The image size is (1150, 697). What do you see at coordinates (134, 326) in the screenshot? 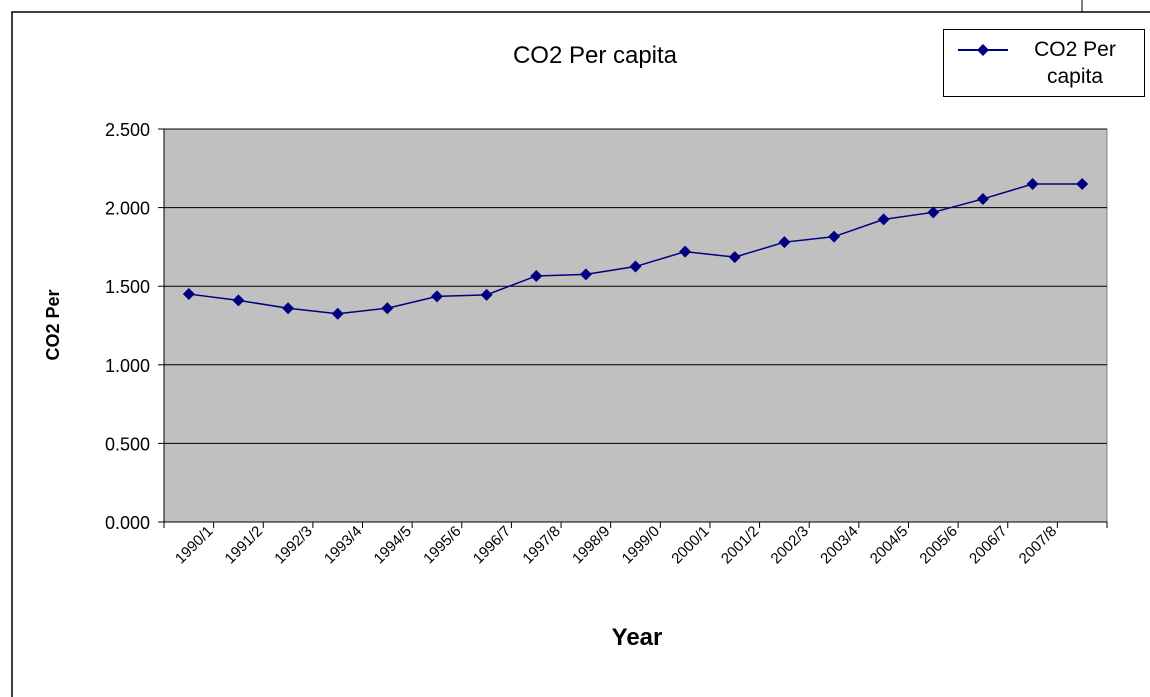
I see `y-axis-ticks: 0.000 0.500 1.000 1.500 2.000 2.500` at bounding box center [134, 326].